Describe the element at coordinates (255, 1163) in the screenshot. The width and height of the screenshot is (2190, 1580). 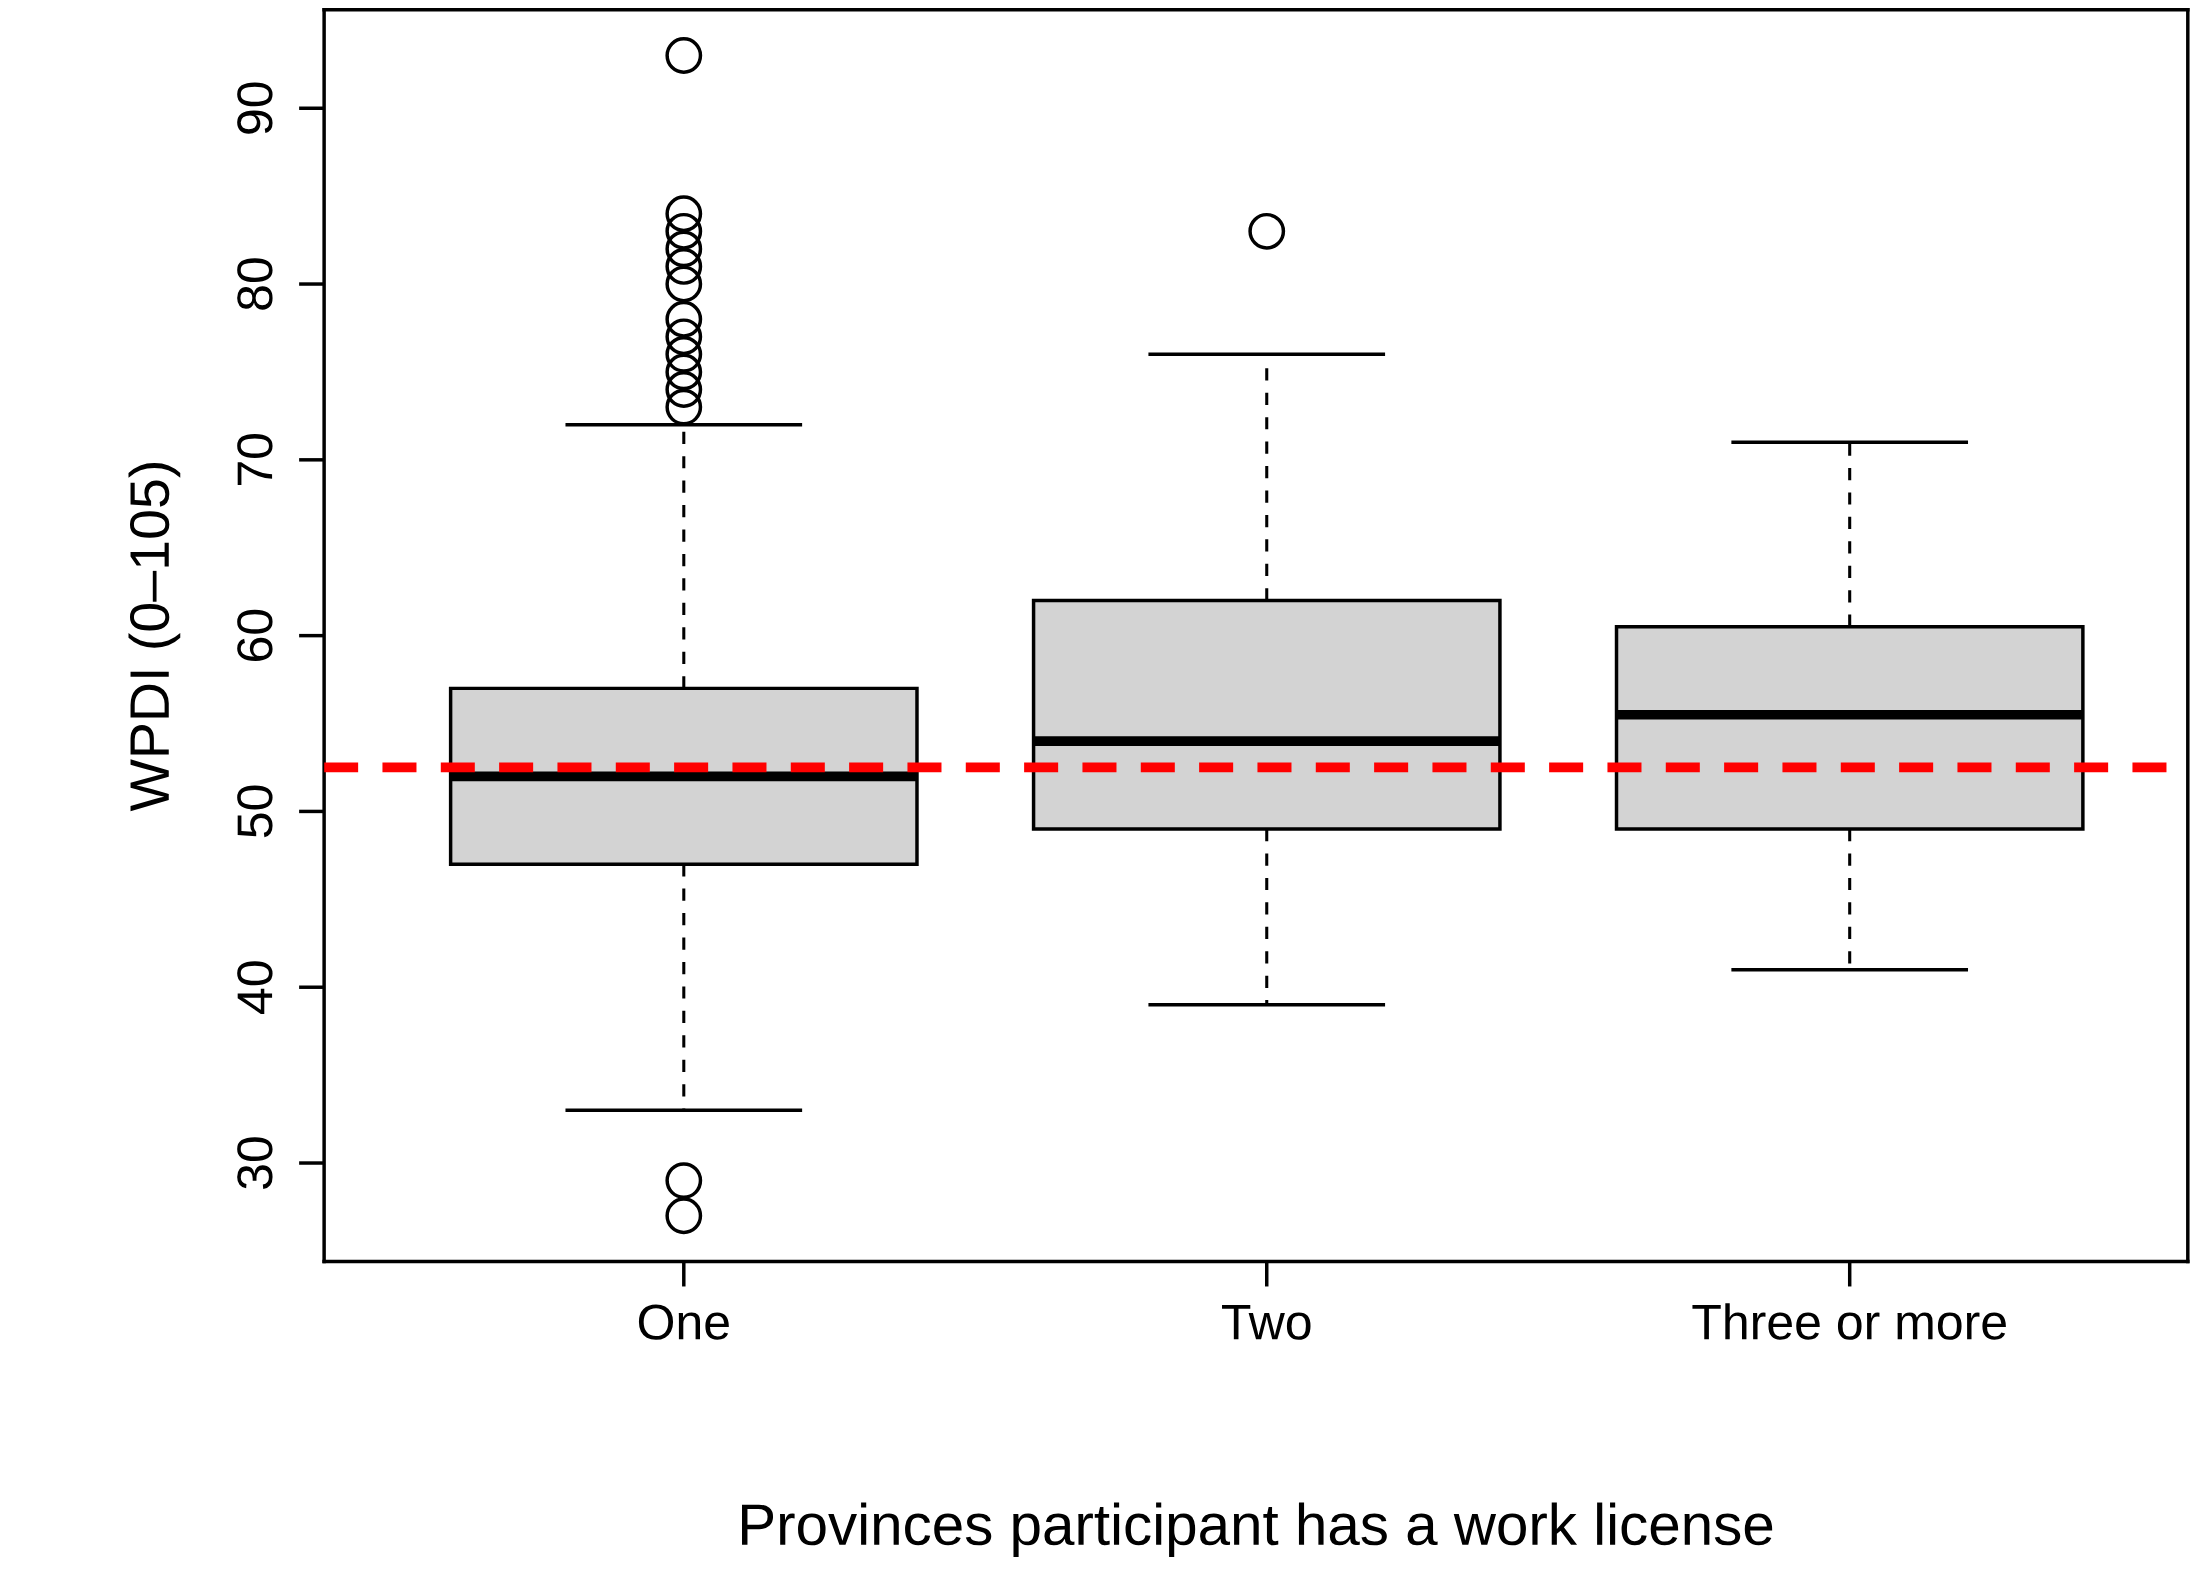
I see `y-tick-label: 30` at that location.